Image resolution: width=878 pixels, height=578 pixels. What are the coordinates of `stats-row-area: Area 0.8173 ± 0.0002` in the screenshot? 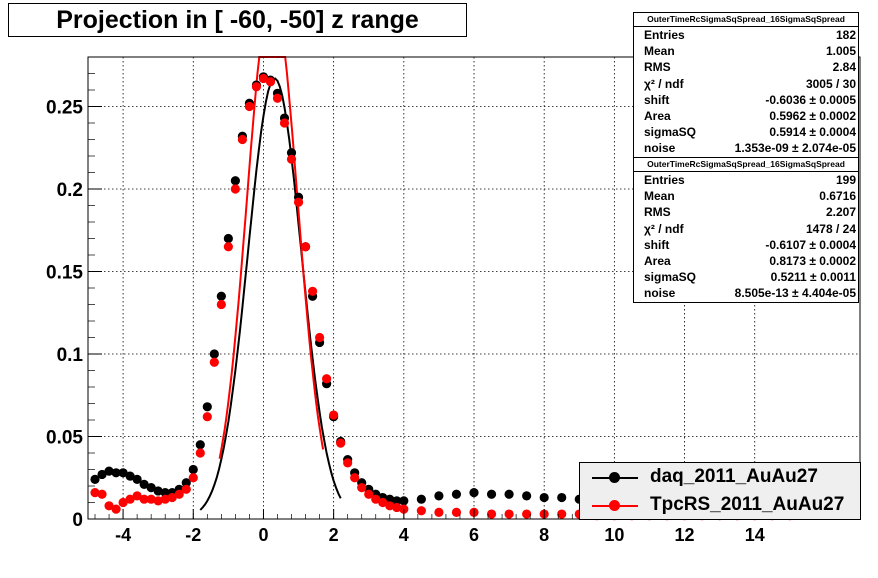 It's located at (746, 261).